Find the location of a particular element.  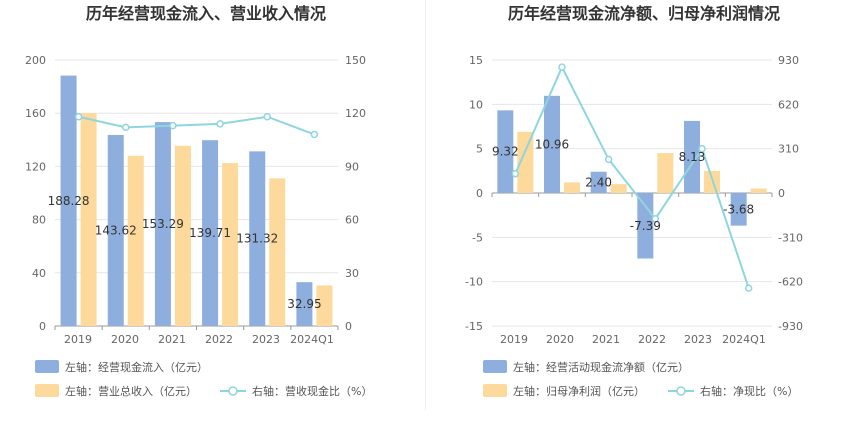

legend-label: 右轴：营收现金比（%） is located at coordinates (312, 391).